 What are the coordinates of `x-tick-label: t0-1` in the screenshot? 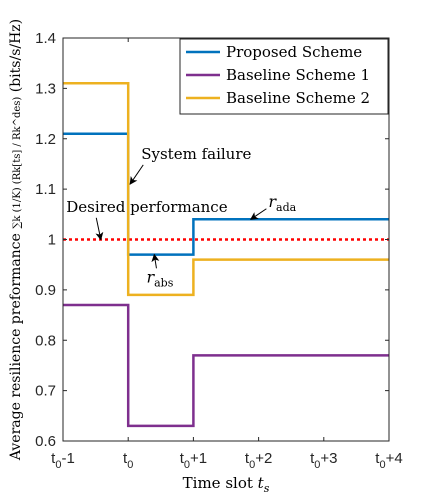 It's located at (63, 460).